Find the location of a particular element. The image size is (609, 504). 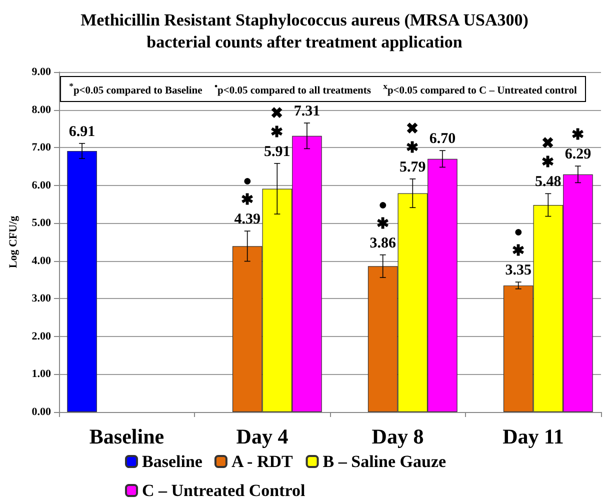

data-label: ● ✱ 3.86 is located at coordinates (383, 224).